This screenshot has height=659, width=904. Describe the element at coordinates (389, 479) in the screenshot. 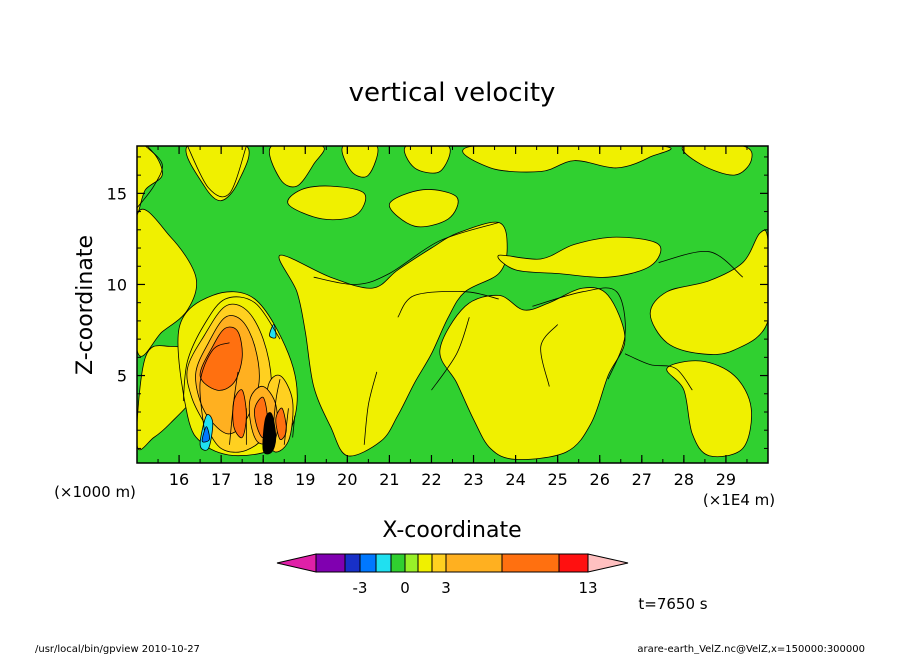

I see `x-tick-label: 21` at that location.